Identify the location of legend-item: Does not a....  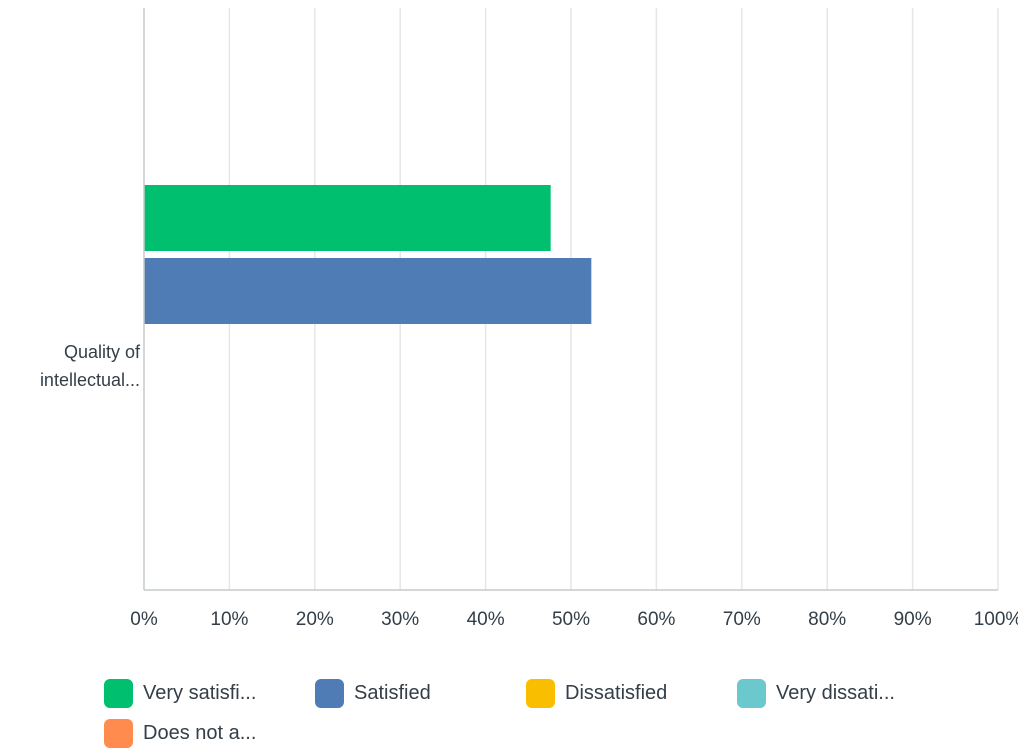
(180, 733).